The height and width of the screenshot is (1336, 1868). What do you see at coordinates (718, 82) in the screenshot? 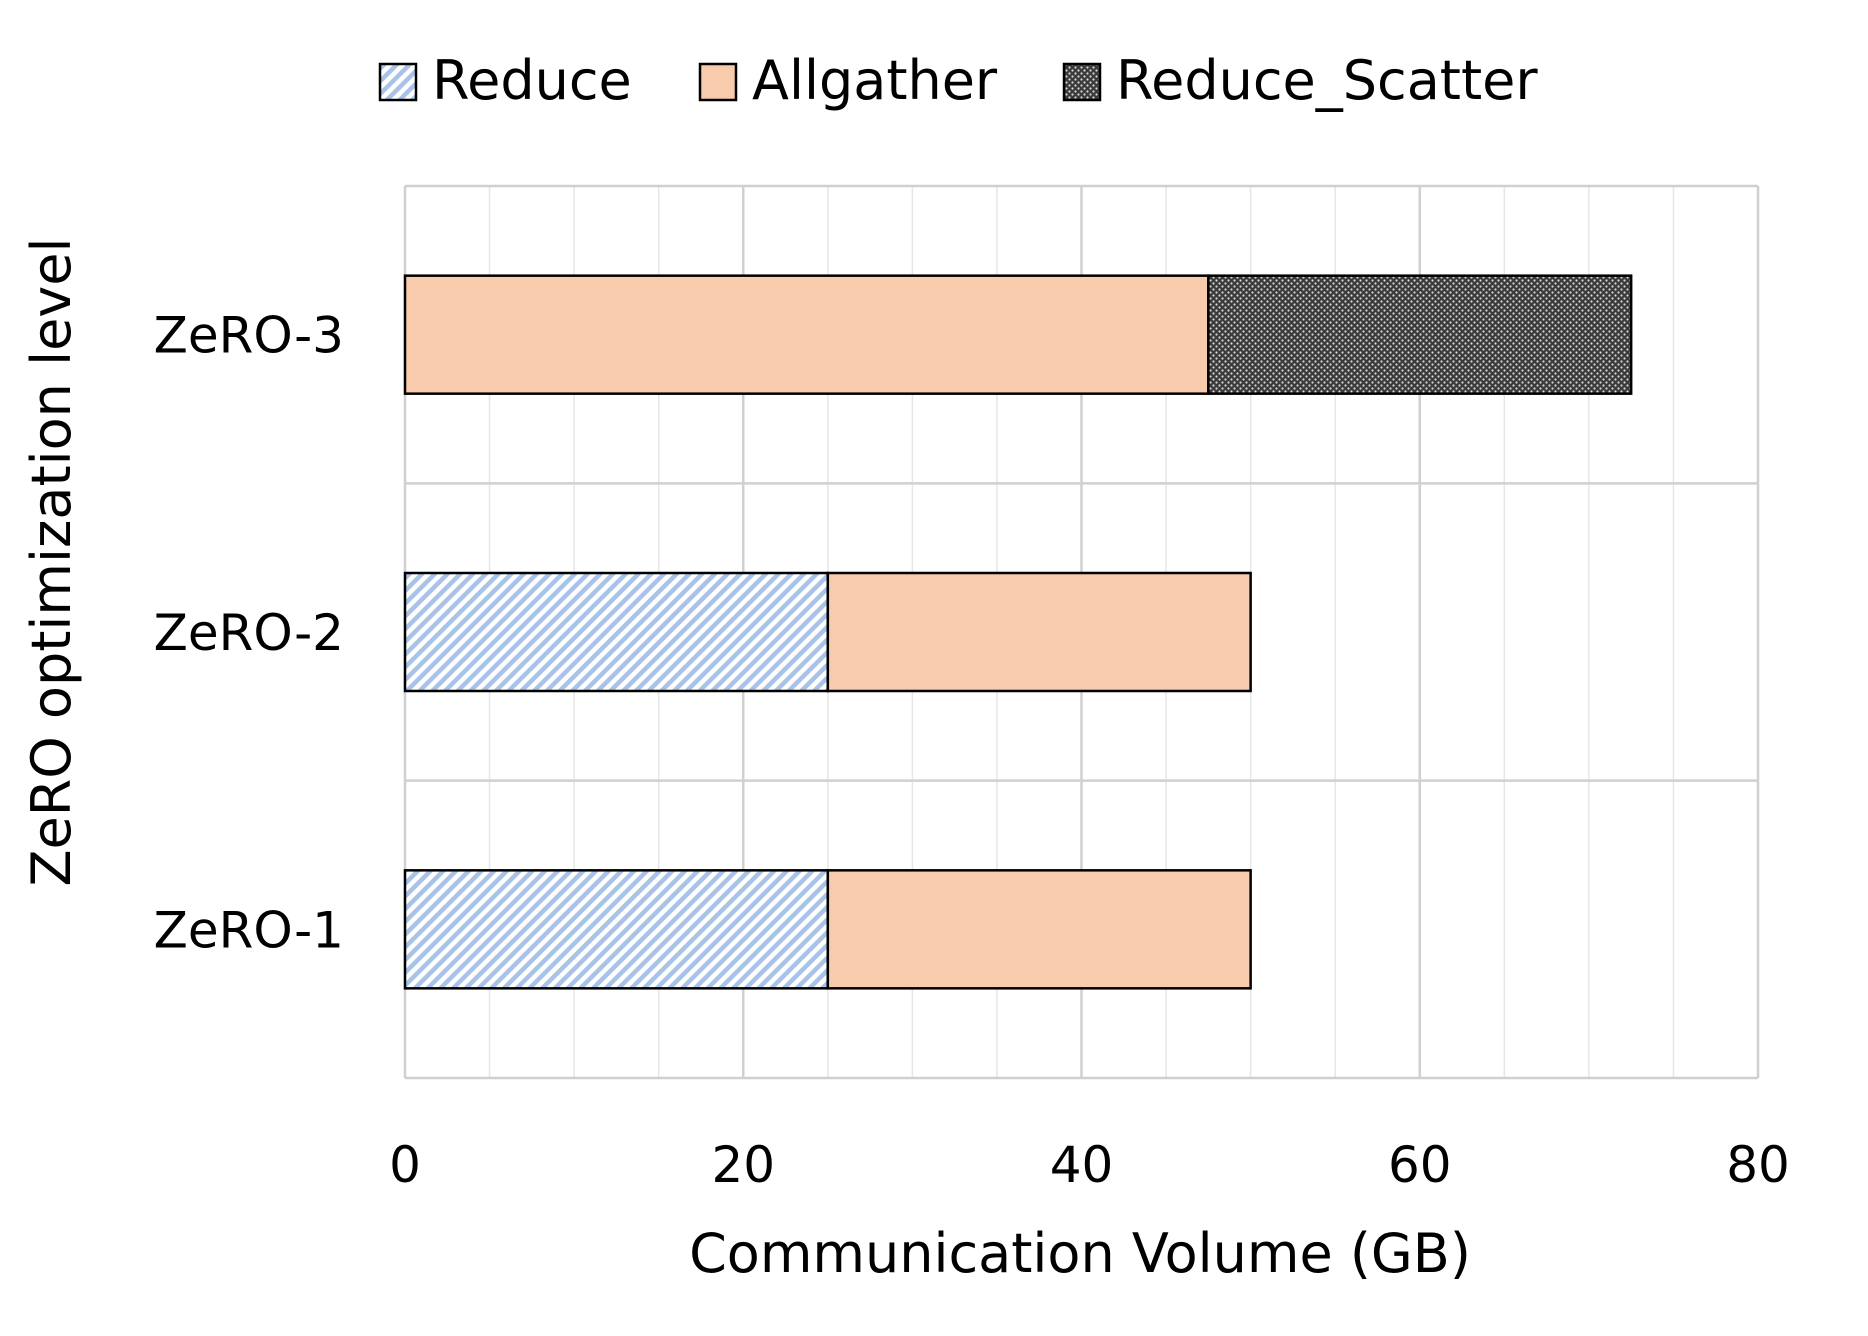
I see `legend-swatch-allgather` at bounding box center [718, 82].